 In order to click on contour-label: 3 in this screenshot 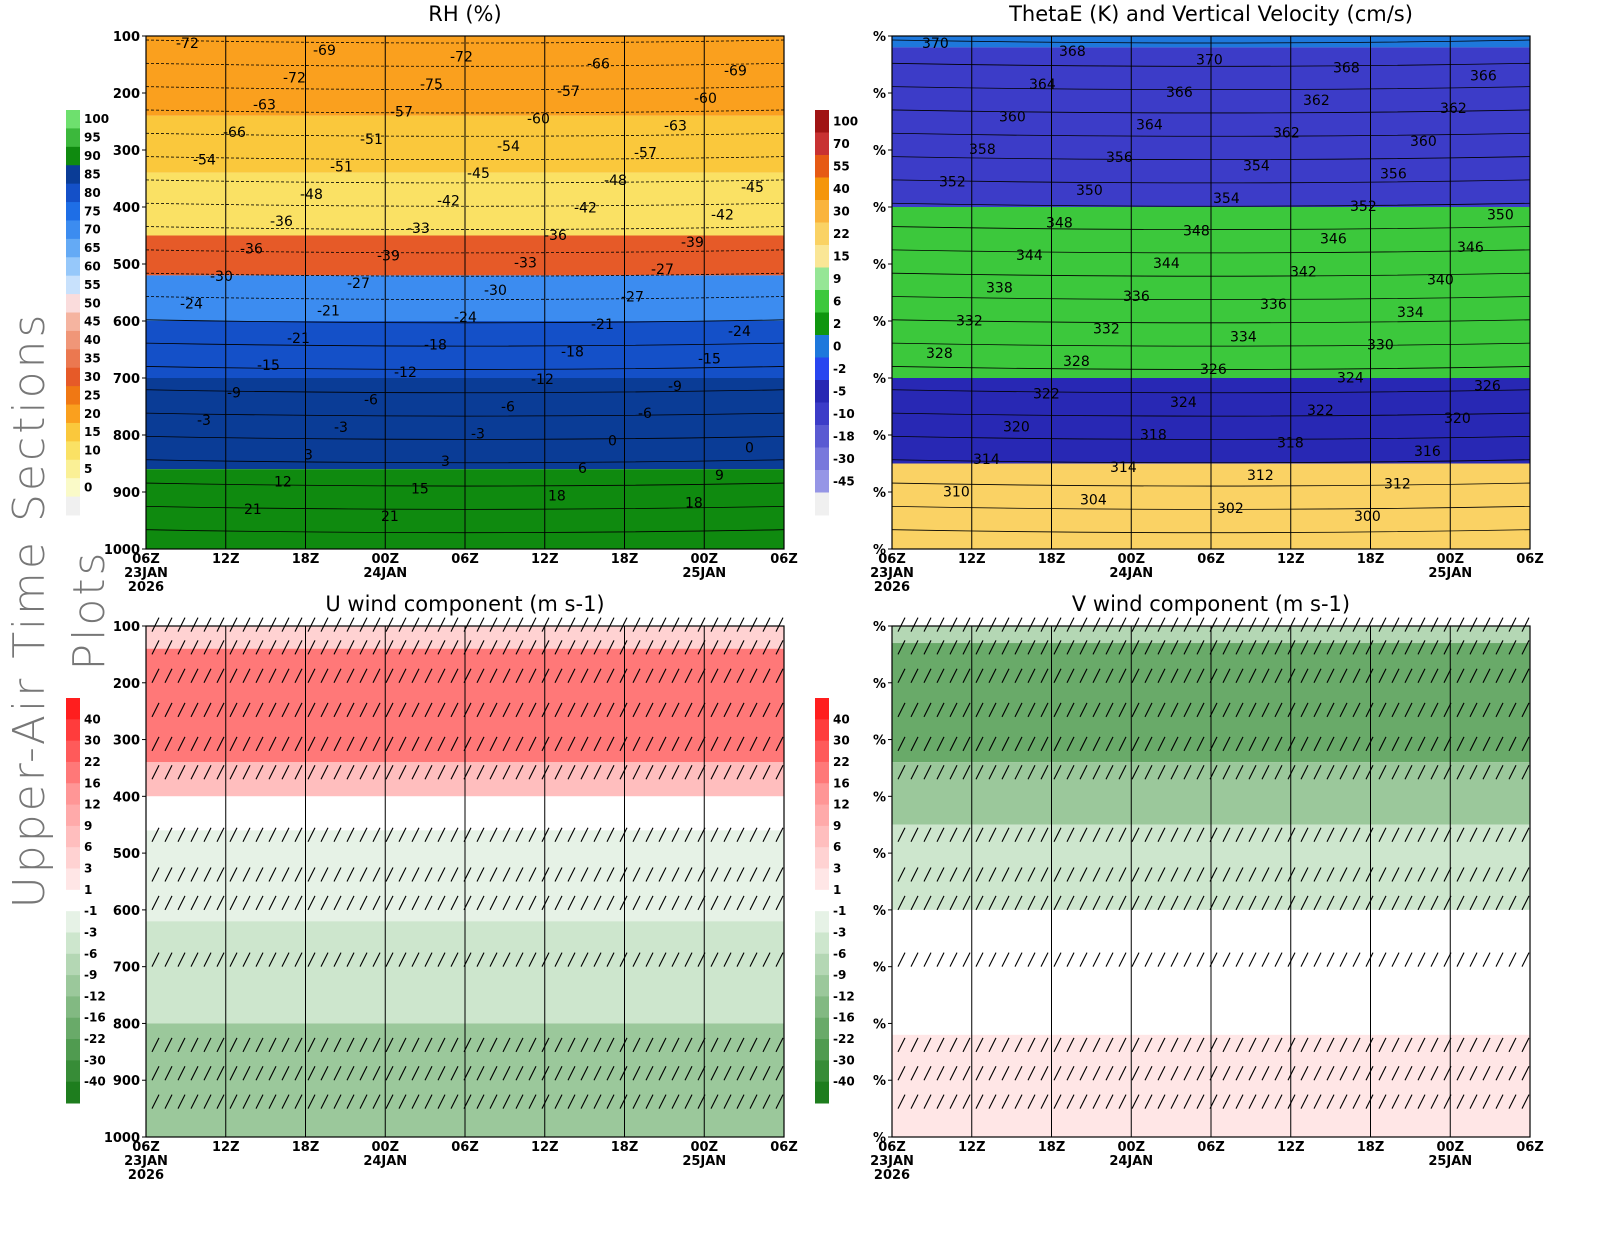, I will do `click(445, 462)`.